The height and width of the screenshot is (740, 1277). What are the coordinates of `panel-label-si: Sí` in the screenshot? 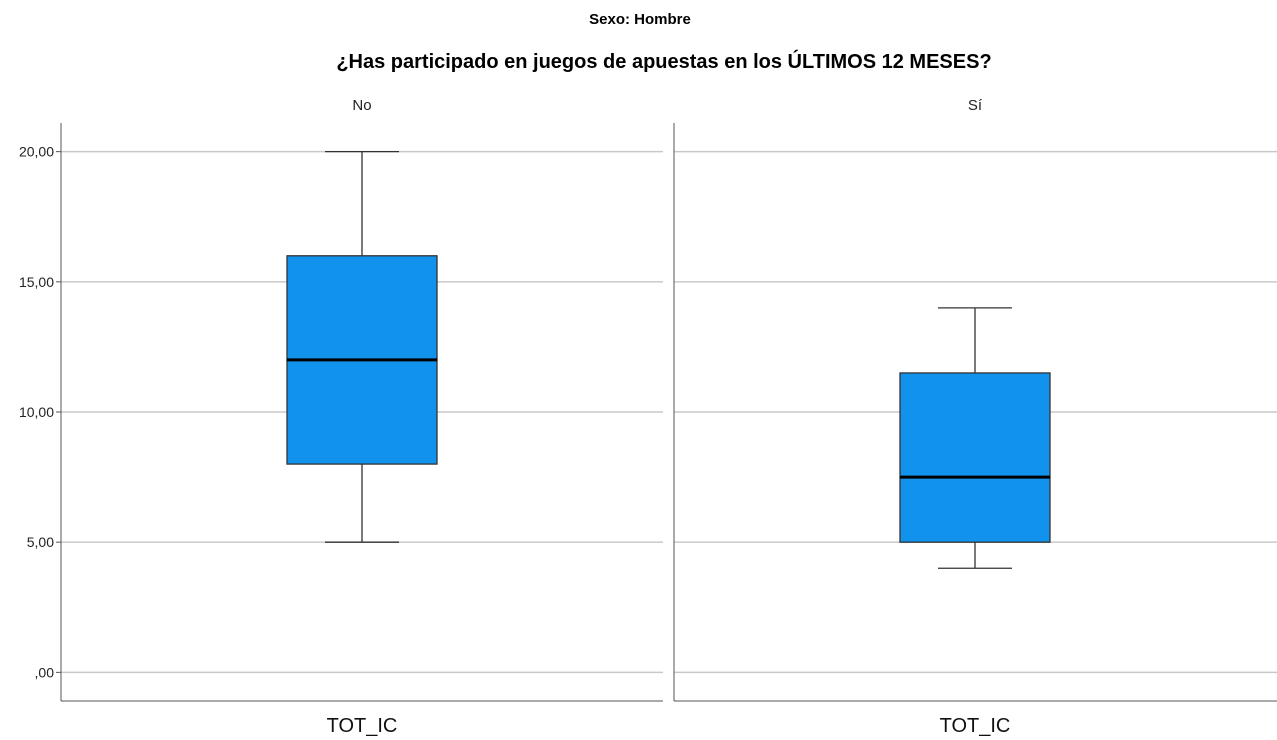 It's located at (975, 105).